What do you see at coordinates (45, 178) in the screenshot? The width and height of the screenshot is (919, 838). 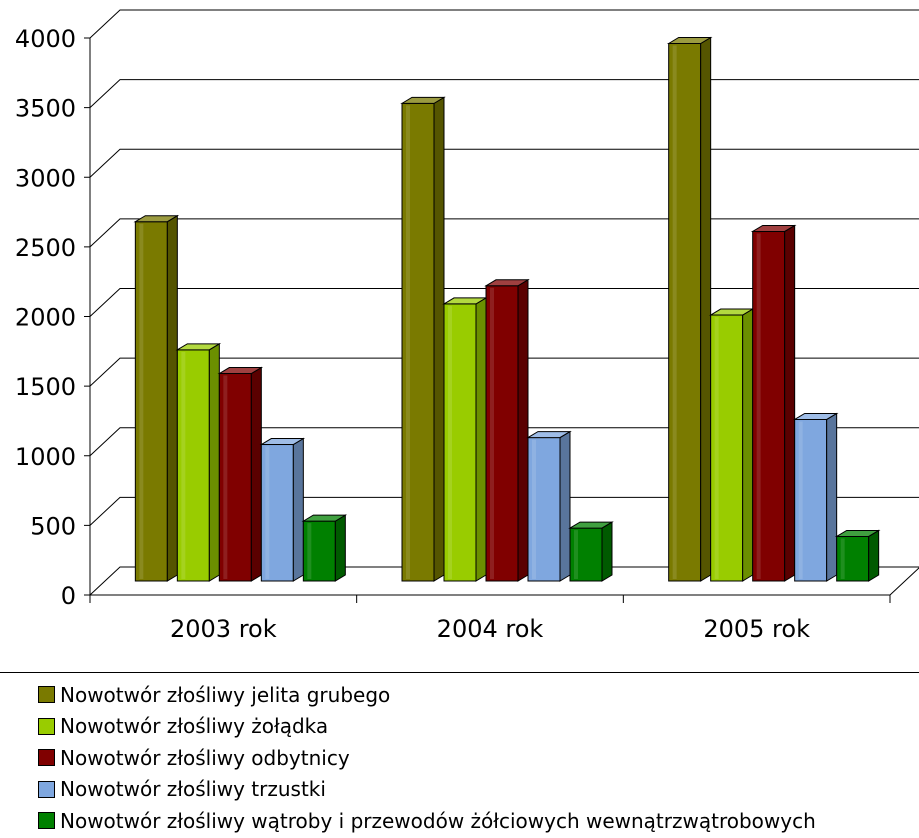 I see `y-tick-label: 3000` at bounding box center [45, 178].